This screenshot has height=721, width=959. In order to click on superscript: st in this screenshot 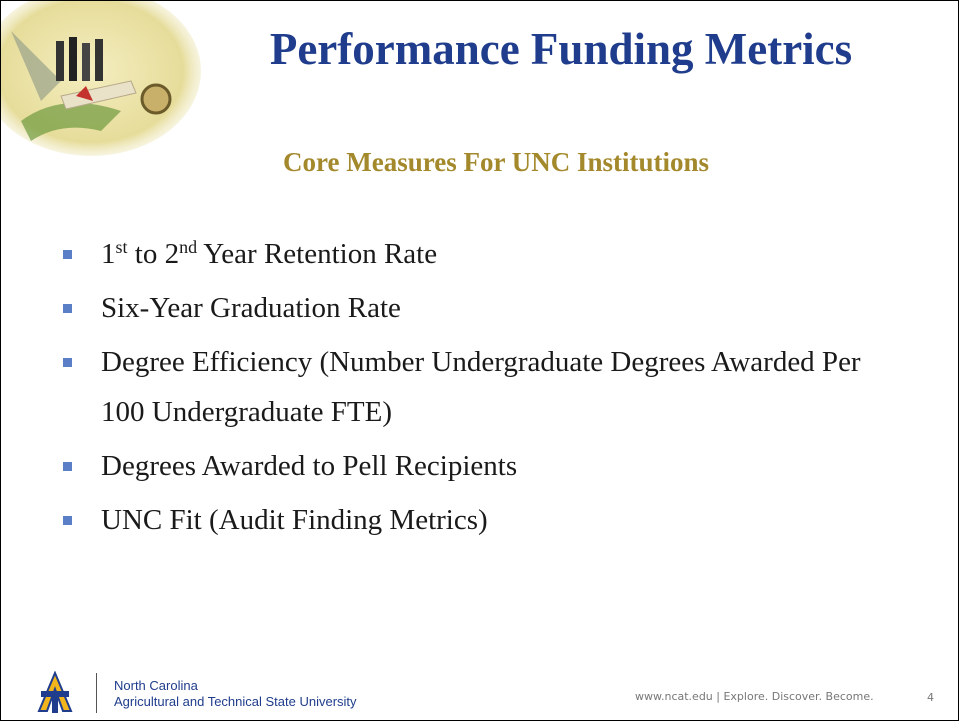, I will do `click(121, 247)`.